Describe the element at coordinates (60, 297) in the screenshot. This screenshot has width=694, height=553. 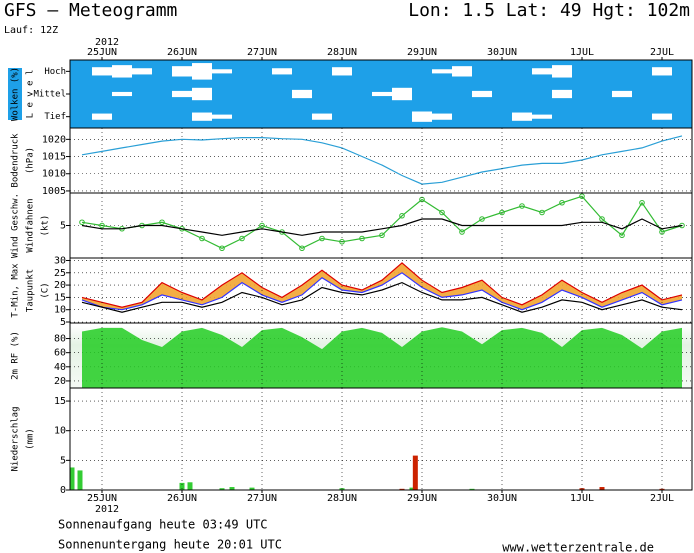
I see `y-tick-label: 15` at that location.